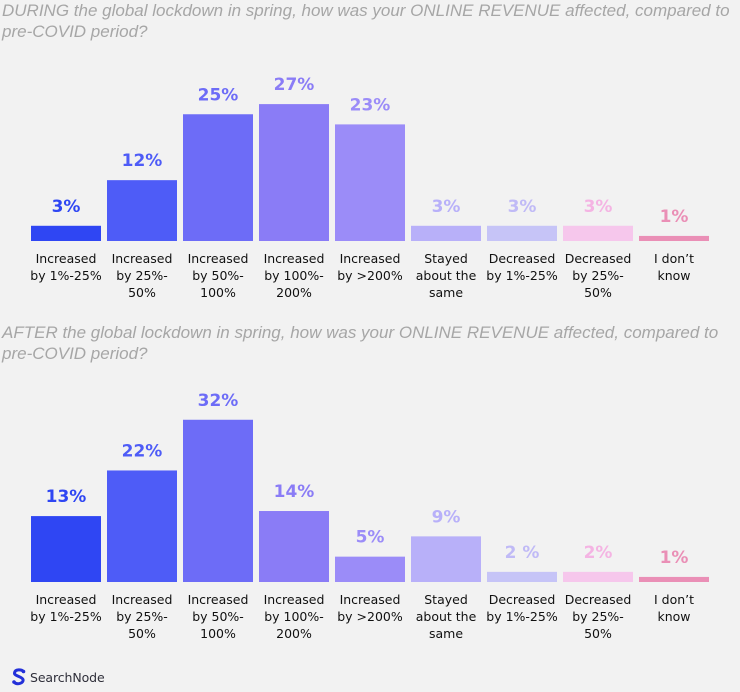 This screenshot has height=692, width=740. What do you see at coordinates (294, 85) in the screenshot?
I see `data-label-4: 27%` at bounding box center [294, 85].